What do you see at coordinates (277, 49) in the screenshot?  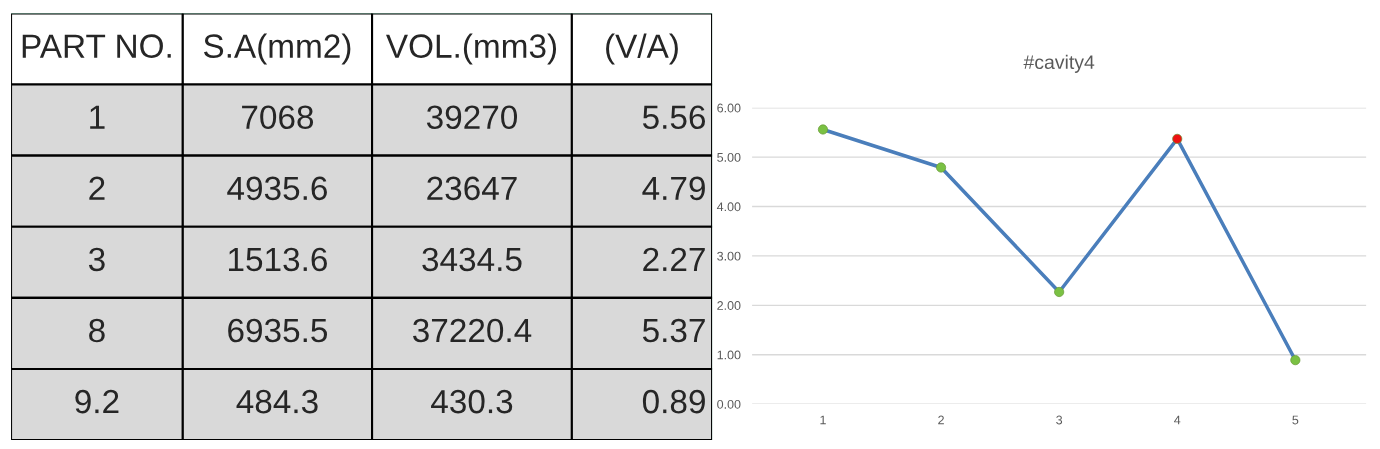 I see `category-label: S.A(mm2)` at bounding box center [277, 49].